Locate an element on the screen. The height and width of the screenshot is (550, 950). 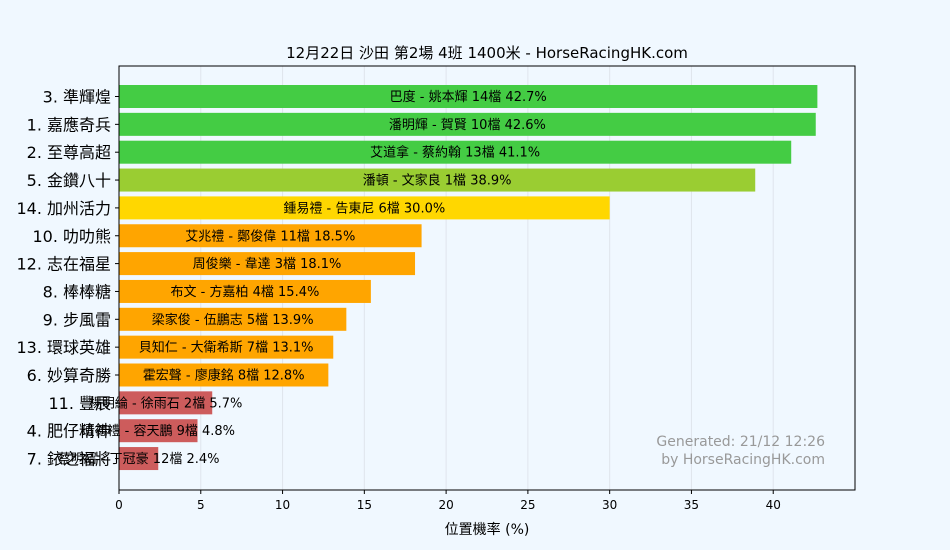
bar-label: 霍宏聲 - 廖康銘 8檔 12.8% is located at coordinates (224, 376).